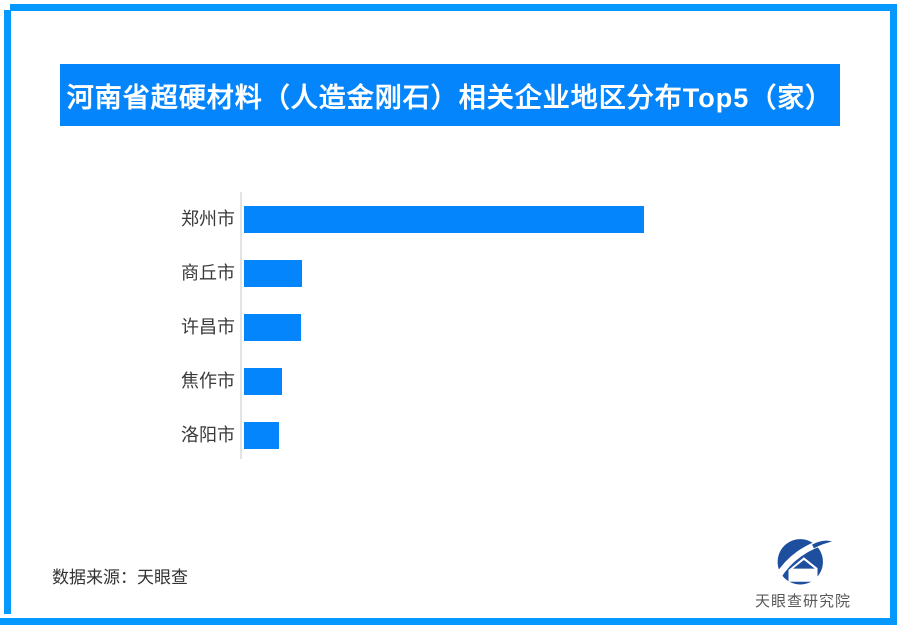  What do you see at coordinates (448, 621) in the screenshot?
I see `frame-border-bottom` at bounding box center [448, 621].